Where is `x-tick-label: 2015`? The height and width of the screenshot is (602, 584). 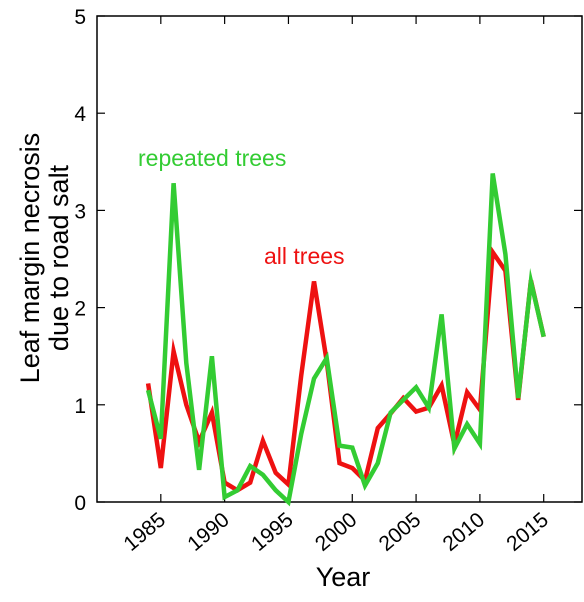
x-tick-label: 2015 is located at coordinates (527, 532).